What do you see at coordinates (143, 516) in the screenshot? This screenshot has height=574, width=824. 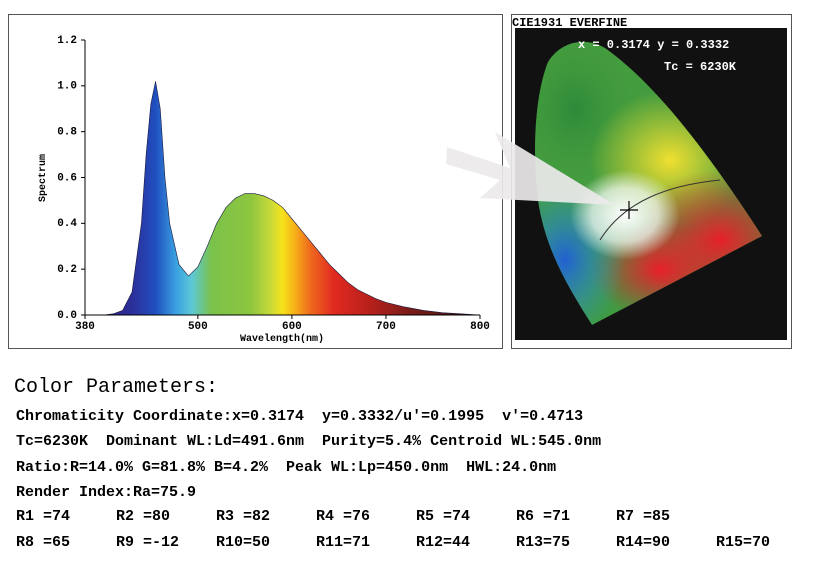 I see `render-index: R2 =80` at bounding box center [143, 516].